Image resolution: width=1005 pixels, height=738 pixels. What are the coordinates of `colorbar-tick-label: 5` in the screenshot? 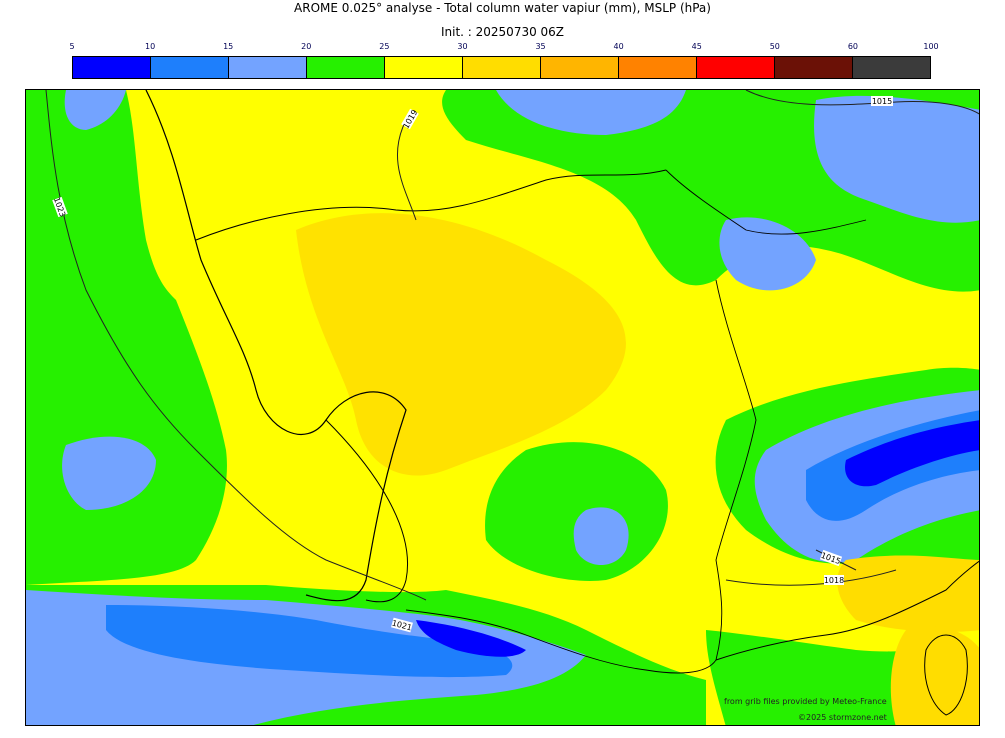 It's located at (72, 46).